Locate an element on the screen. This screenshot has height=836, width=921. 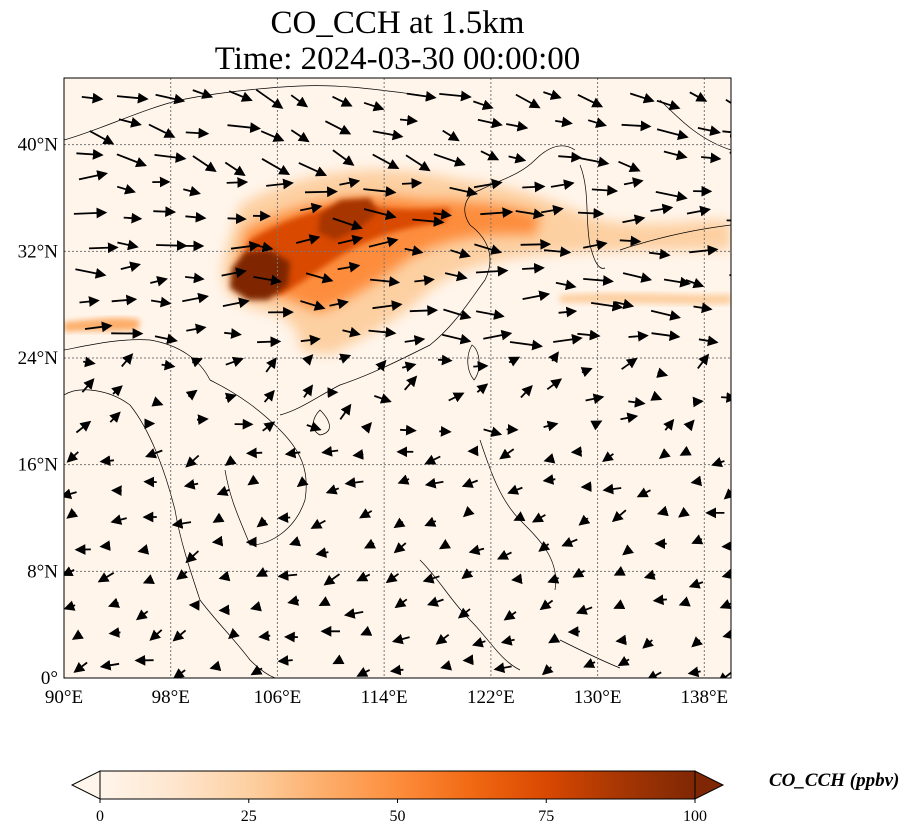
lon-tick-label: 130°E is located at coordinates (598, 697).